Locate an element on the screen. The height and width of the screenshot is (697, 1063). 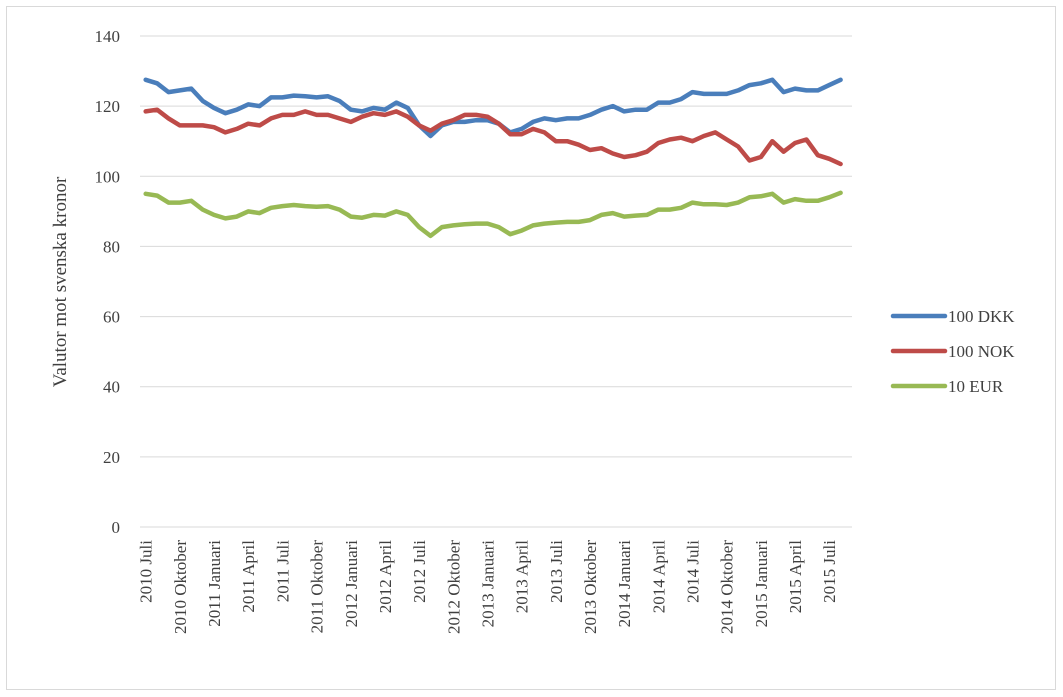
legend-label-1: 100 NOK is located at coordinates (981, 351).